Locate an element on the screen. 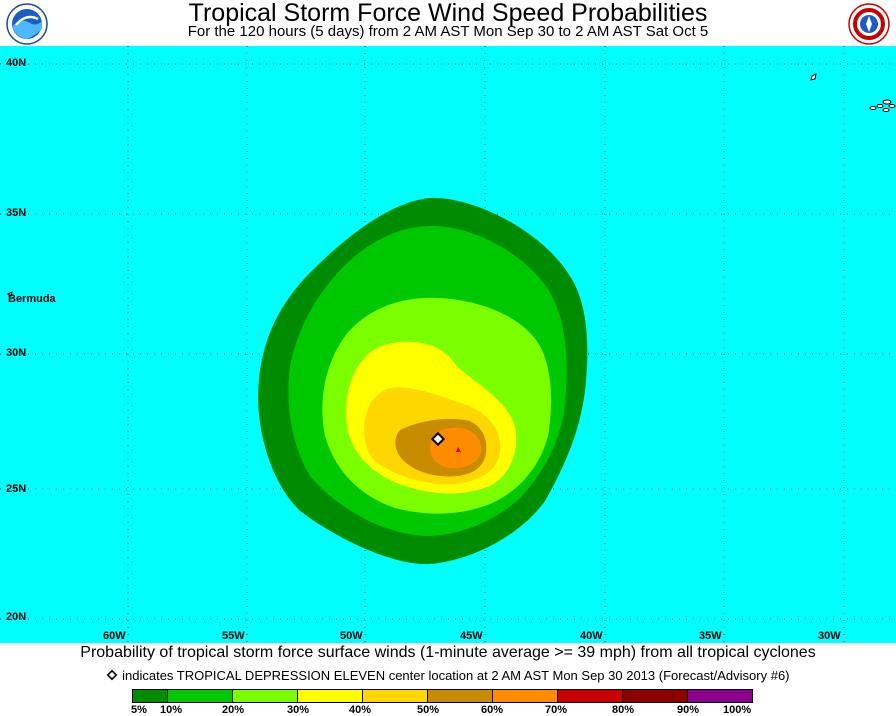 The width and height of the screenshot is (896, 716). scale-tick-100: 100% is located at coordinates (737, 710).